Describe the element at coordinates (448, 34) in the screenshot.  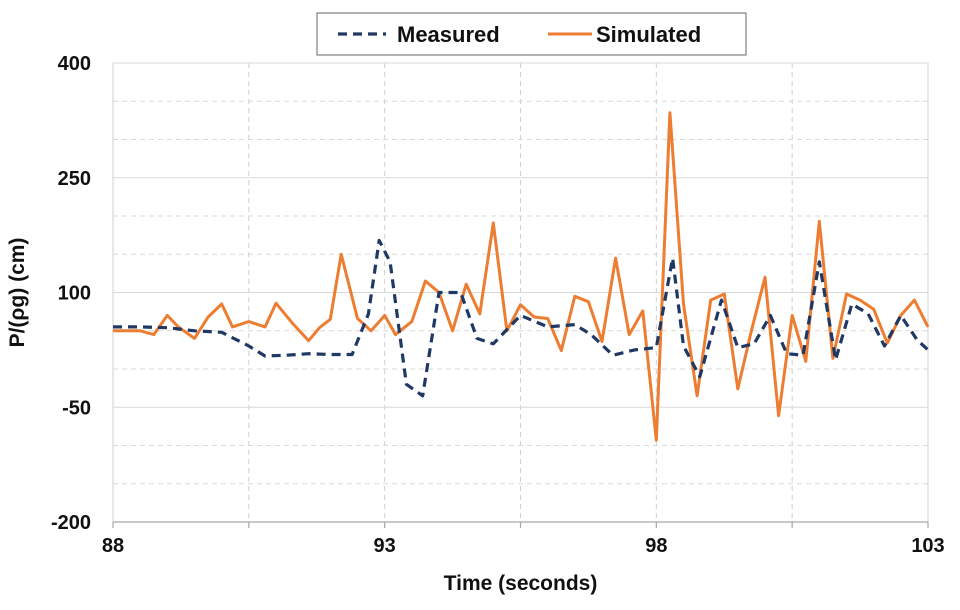
I see `legend-label-measured: Measured` at that location.